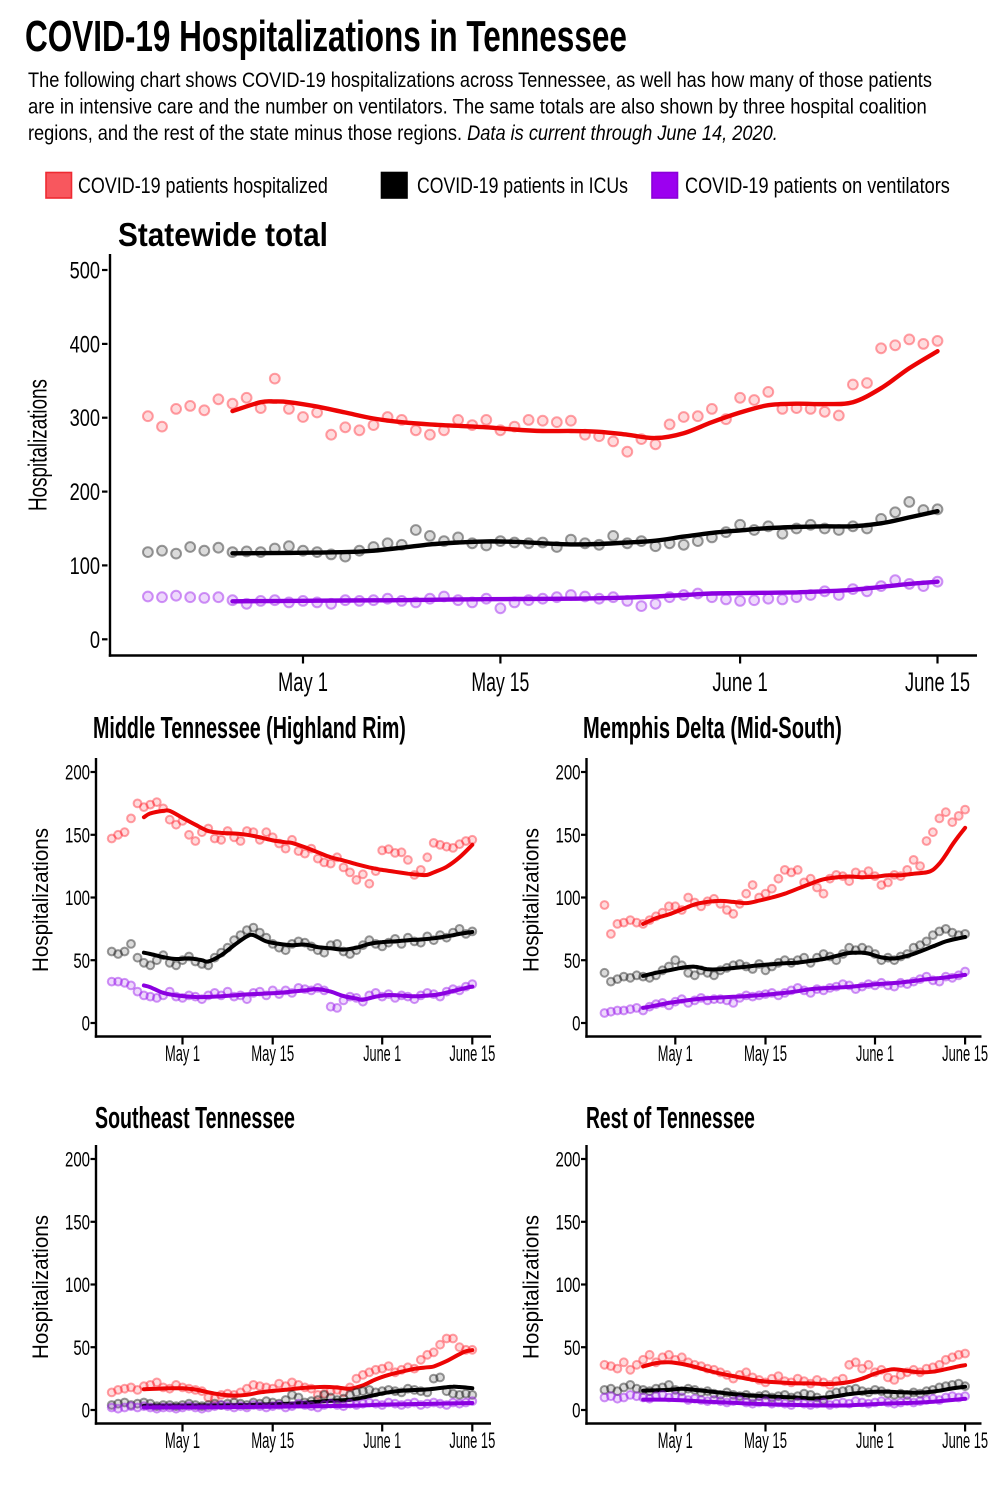 The image size is (1000, 1490). I want to click on svg-text: 300, so click(85, 418).